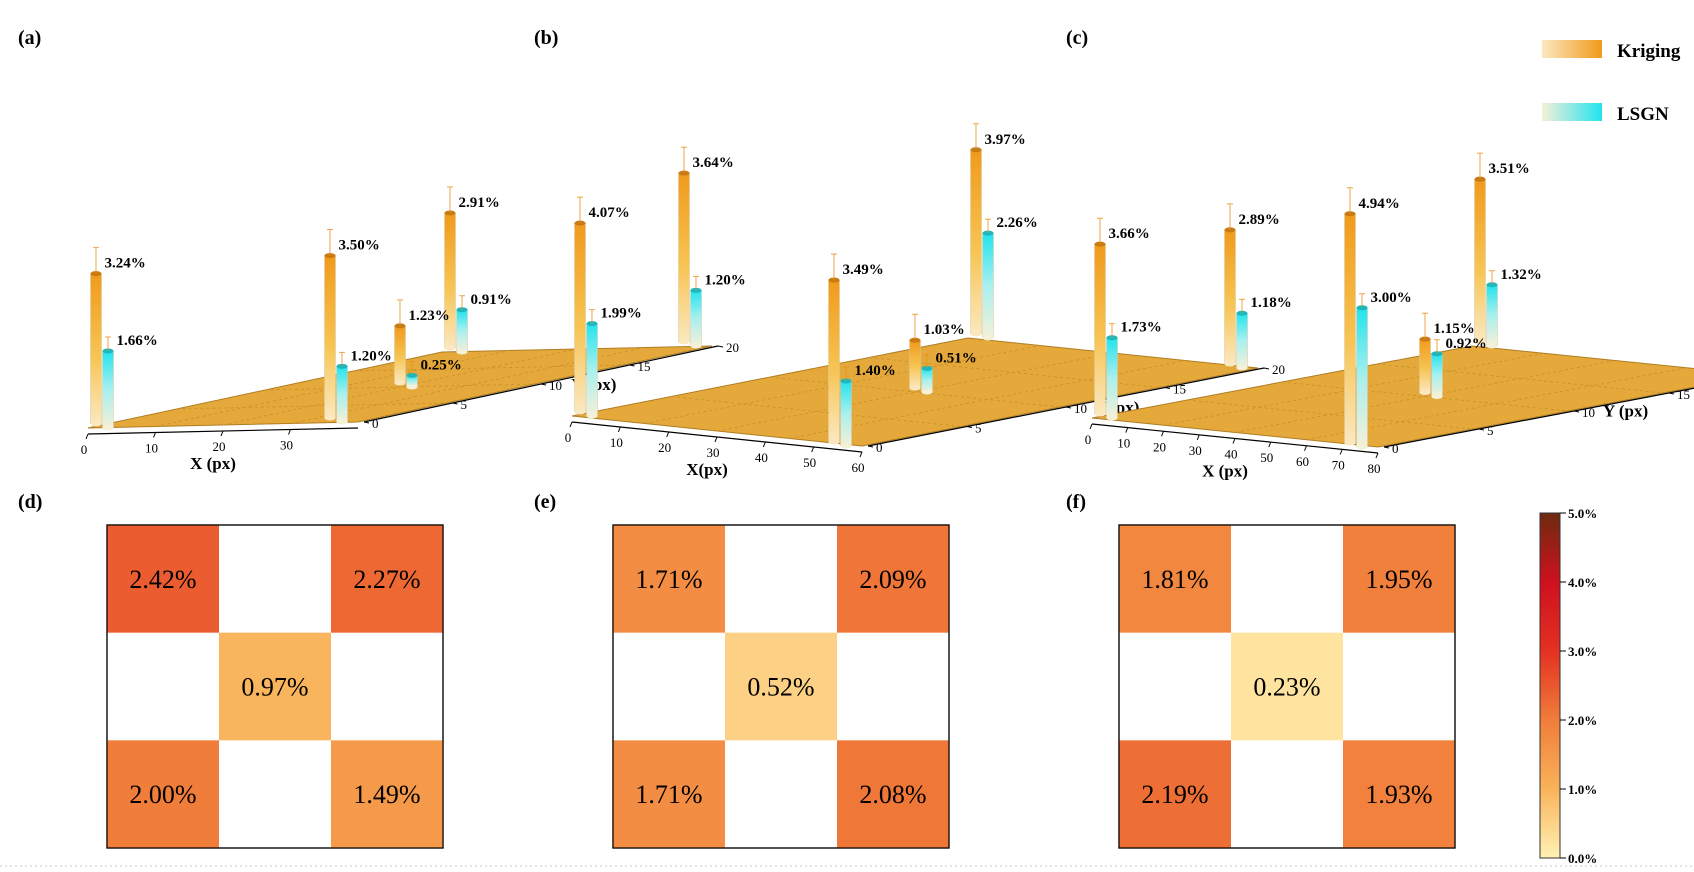 Image resolution: width=1694 pixels, height=872 pixels. What do you see at coordinates (713, 163) in the screenshot?
I see `kriging-value-label: 3.64%` at bounding box center [713, 163].